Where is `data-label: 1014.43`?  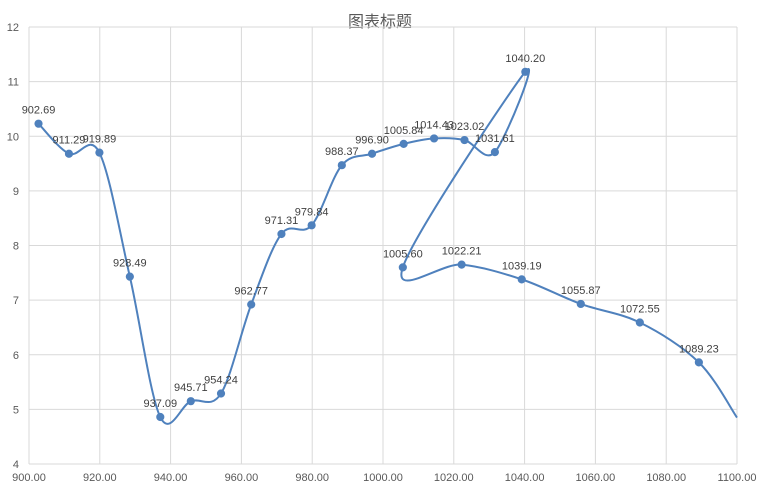
data-label: 1014.43 is located at coordinates (434, 125).